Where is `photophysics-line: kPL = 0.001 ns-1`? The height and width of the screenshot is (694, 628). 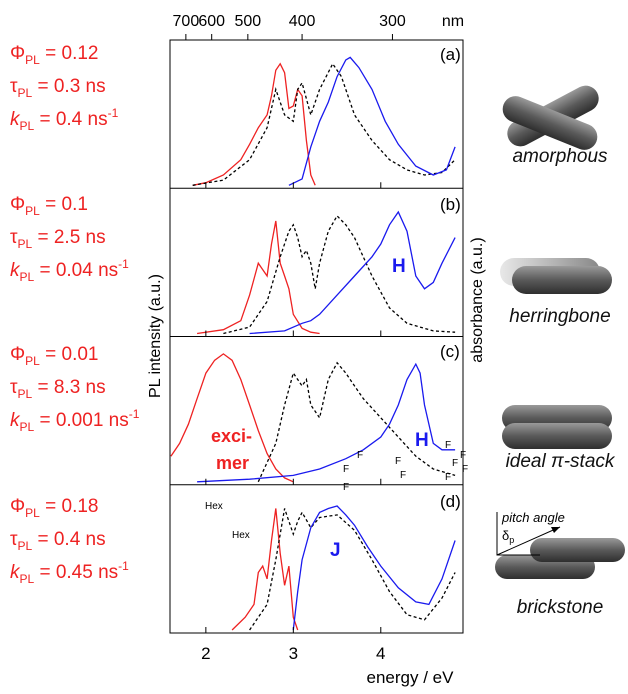 photophysics-line: kPL = 0.001 ns-1 is located at coordinates (75, 420).